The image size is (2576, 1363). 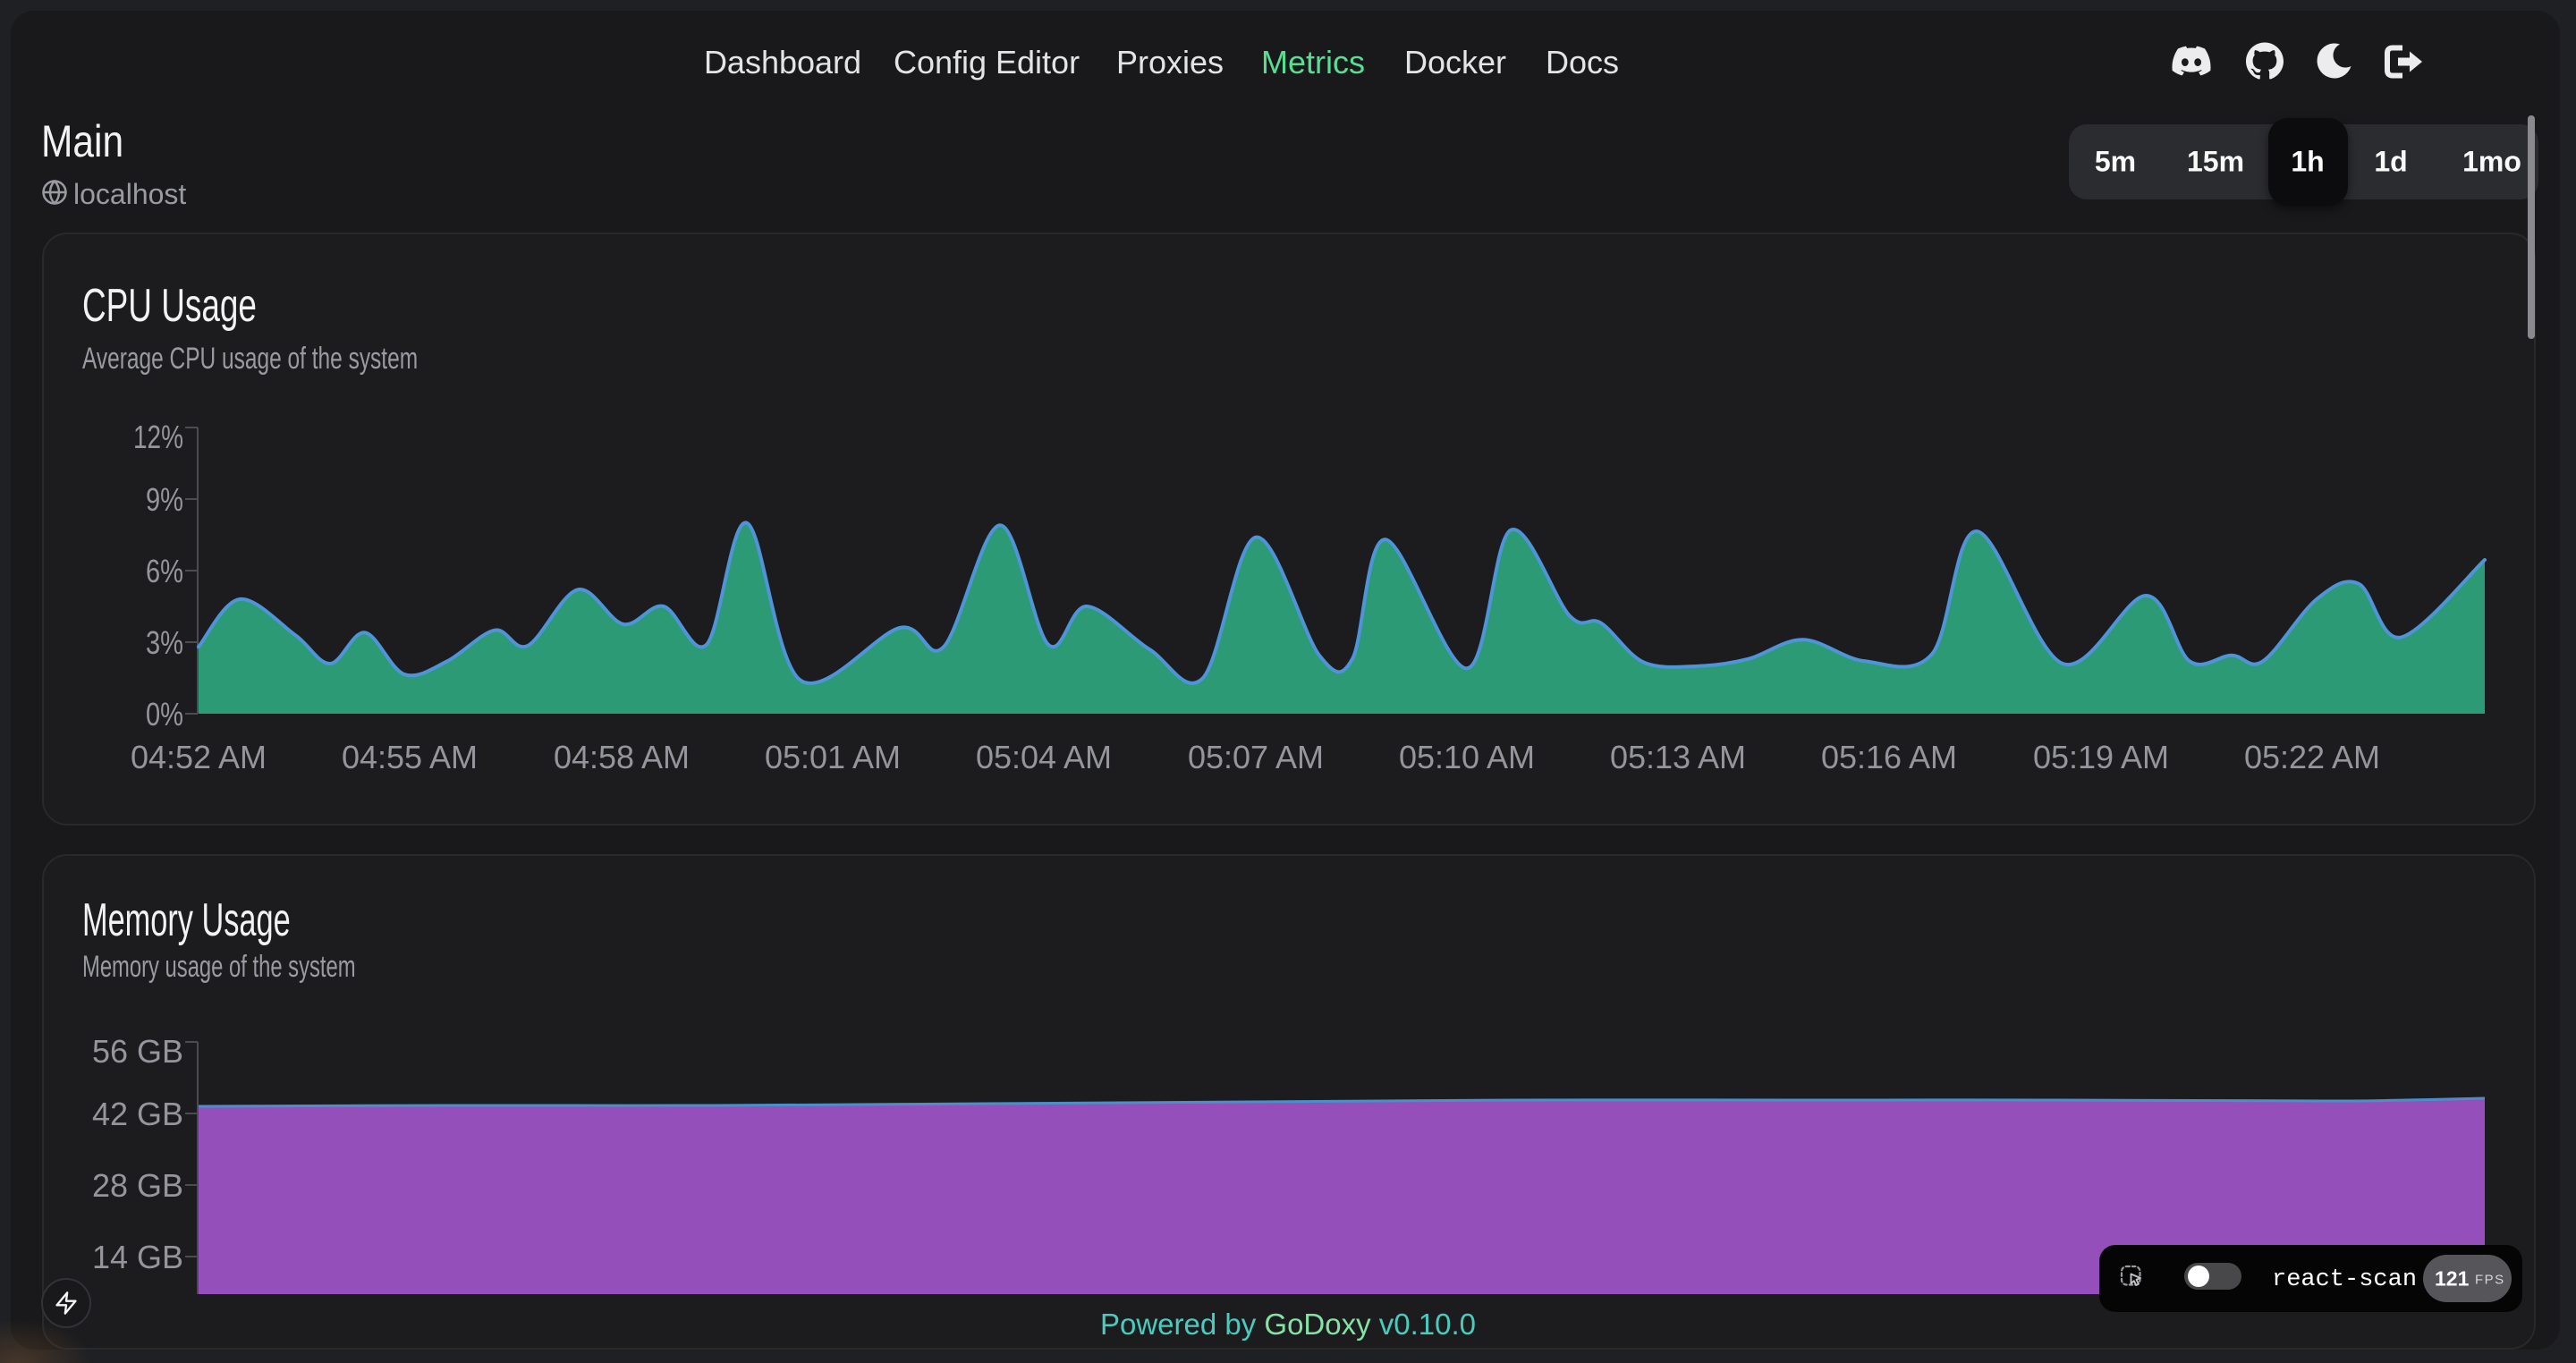 I want to click on svg-text: 12%, so click(x=158, y=437).